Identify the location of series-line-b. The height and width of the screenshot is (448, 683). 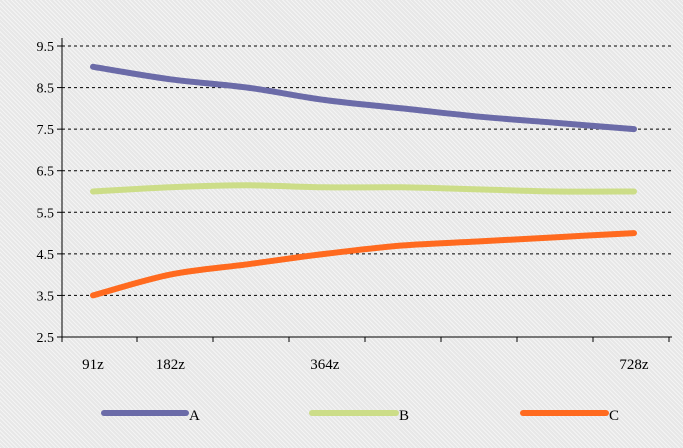
(363, 188).